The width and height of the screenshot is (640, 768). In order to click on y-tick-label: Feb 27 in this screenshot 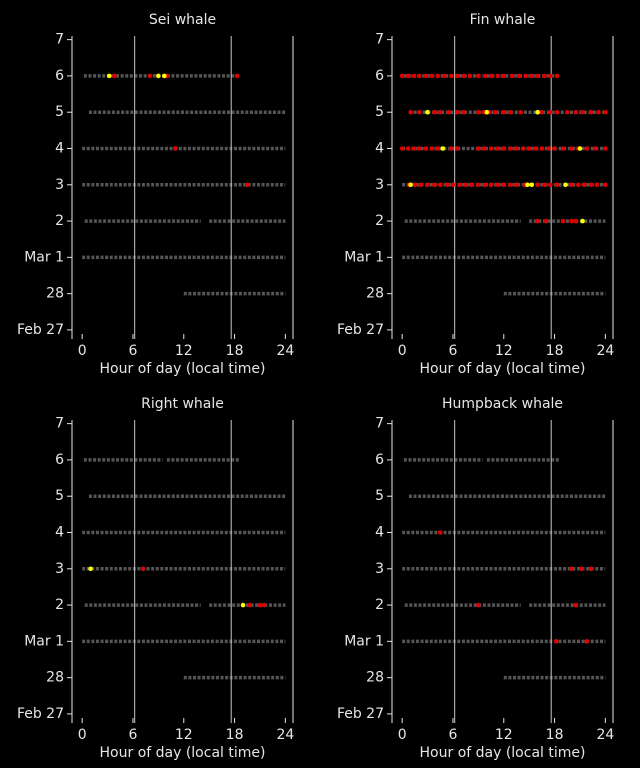, I will do `click(40, 330)`.